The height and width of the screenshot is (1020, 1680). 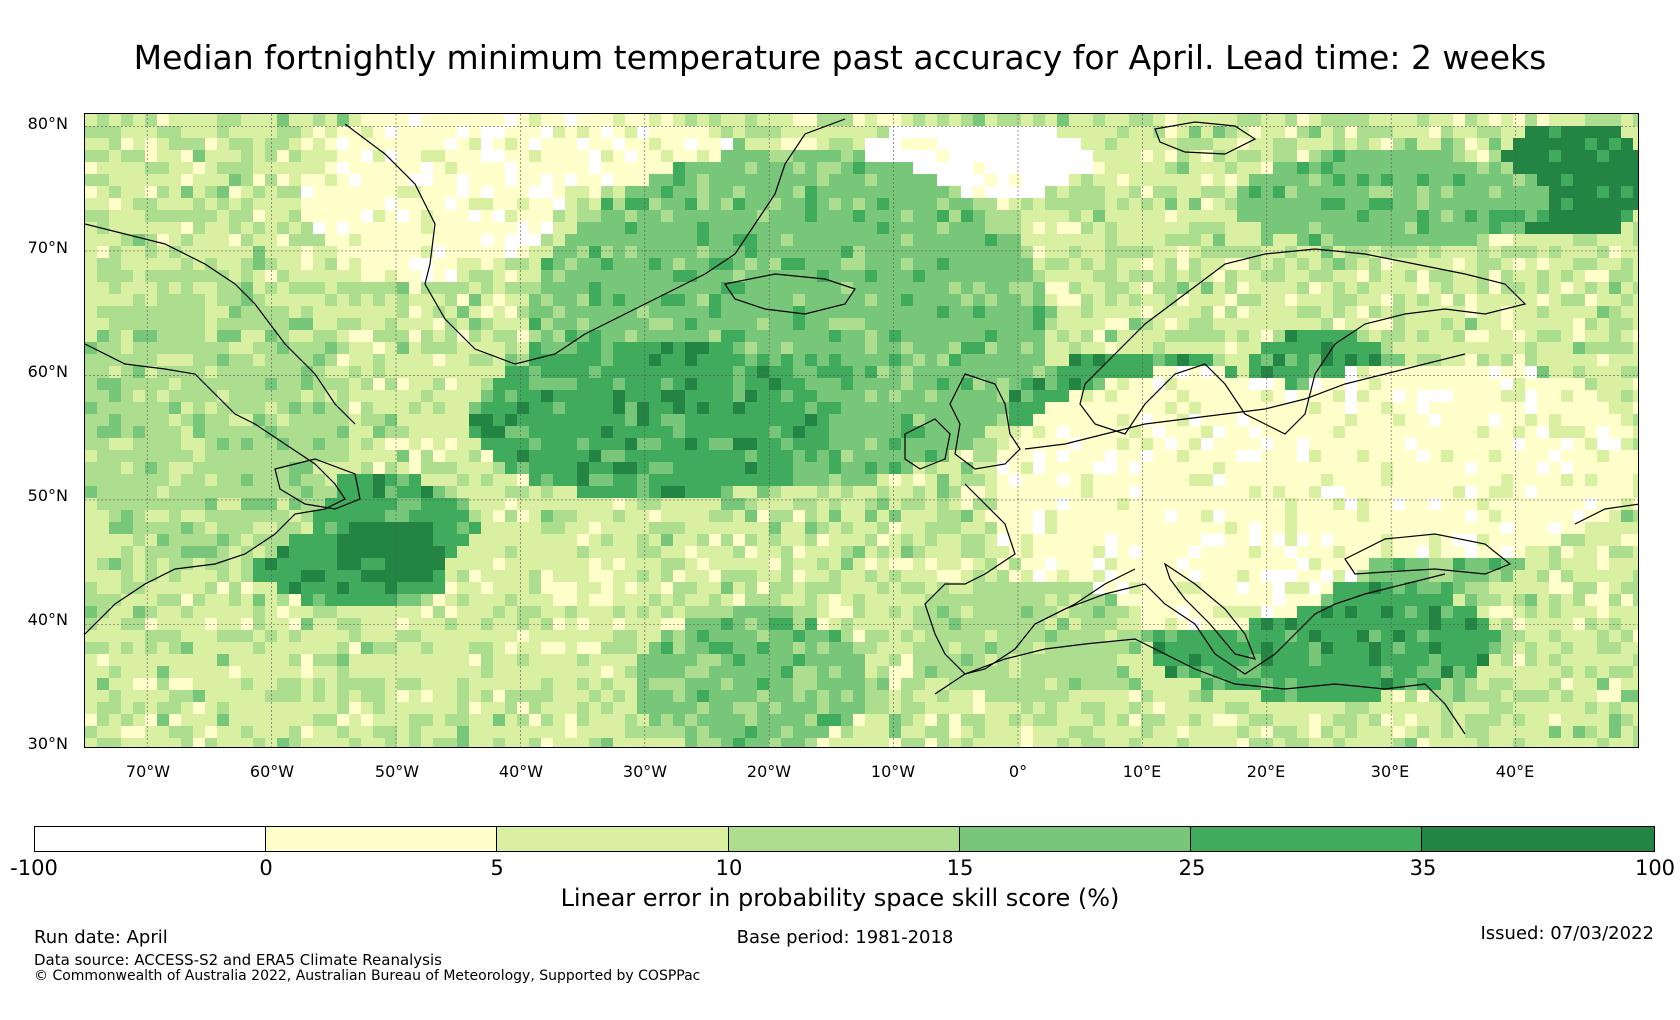 I want to click on lon-label-40w: 40°W, so click(x=521, y=771).